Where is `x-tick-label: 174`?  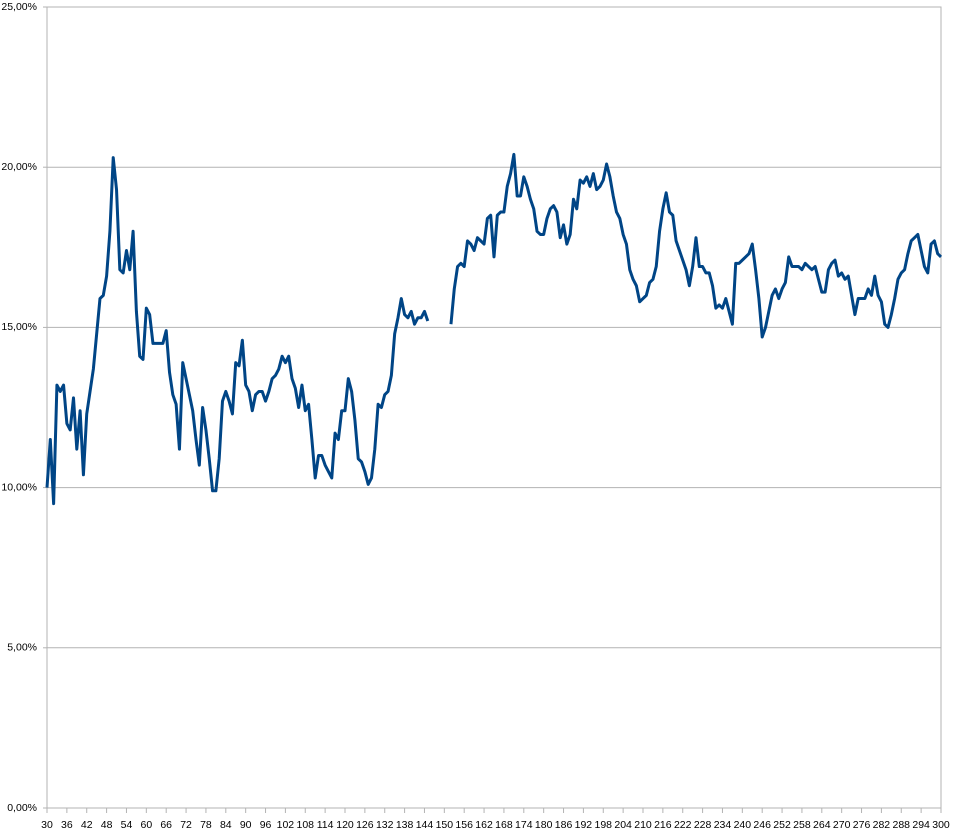
x-tick-label: 174 is located at coordinates (524, 825).